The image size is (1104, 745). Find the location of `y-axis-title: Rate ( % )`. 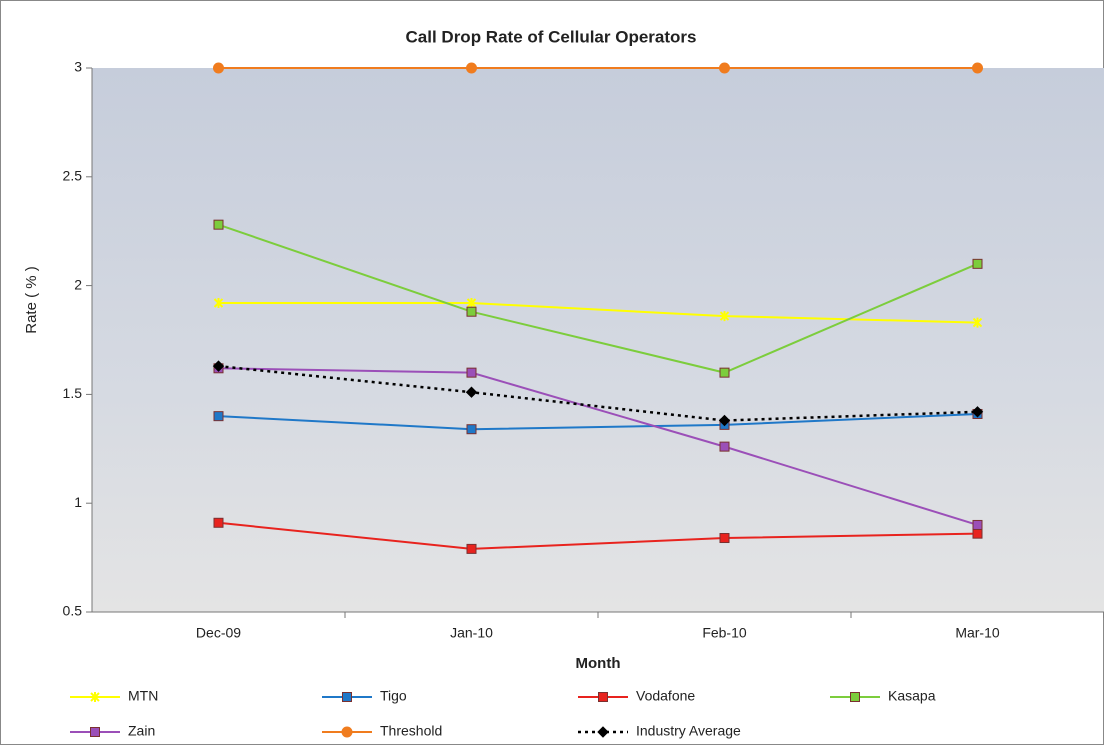

y-axis-title: Rate ( % ) is located at coordinates (31, 300).